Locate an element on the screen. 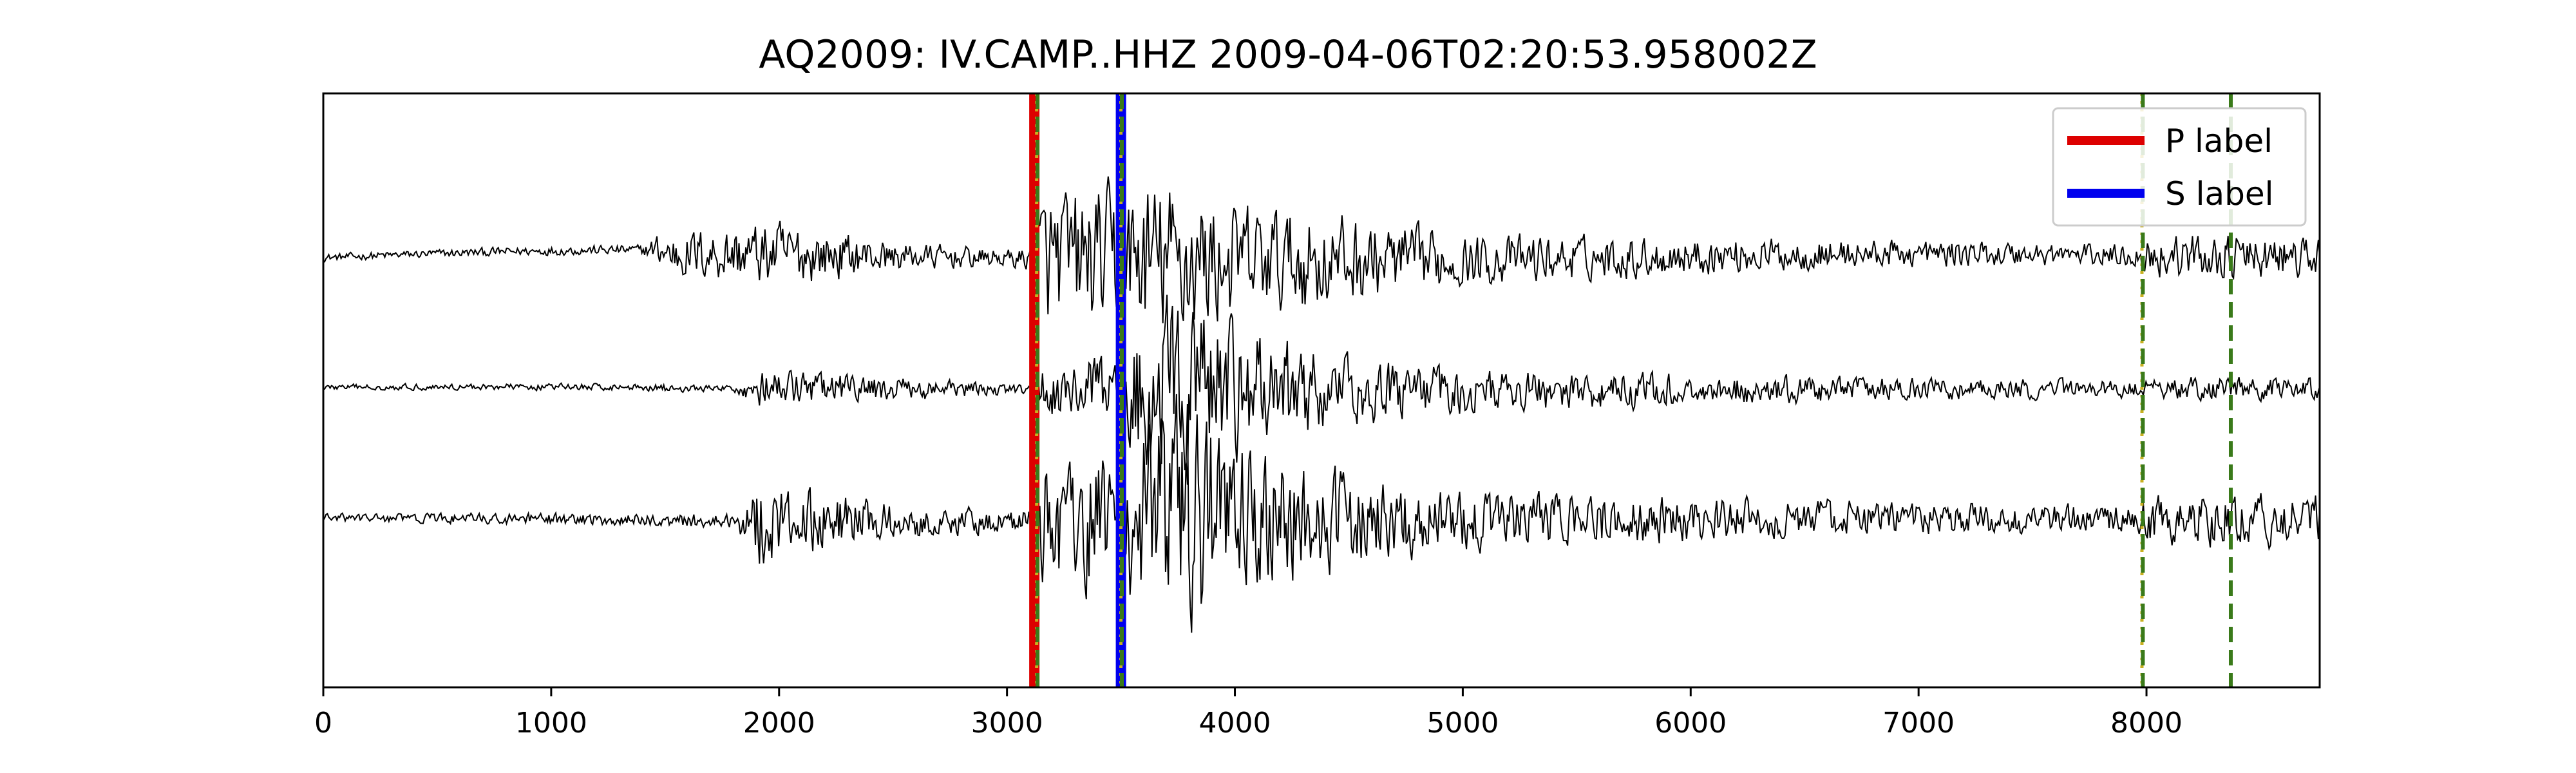 This screenshot has width=2576, height=773. legend-label-p: P label is located at coordinates (2219, 141).